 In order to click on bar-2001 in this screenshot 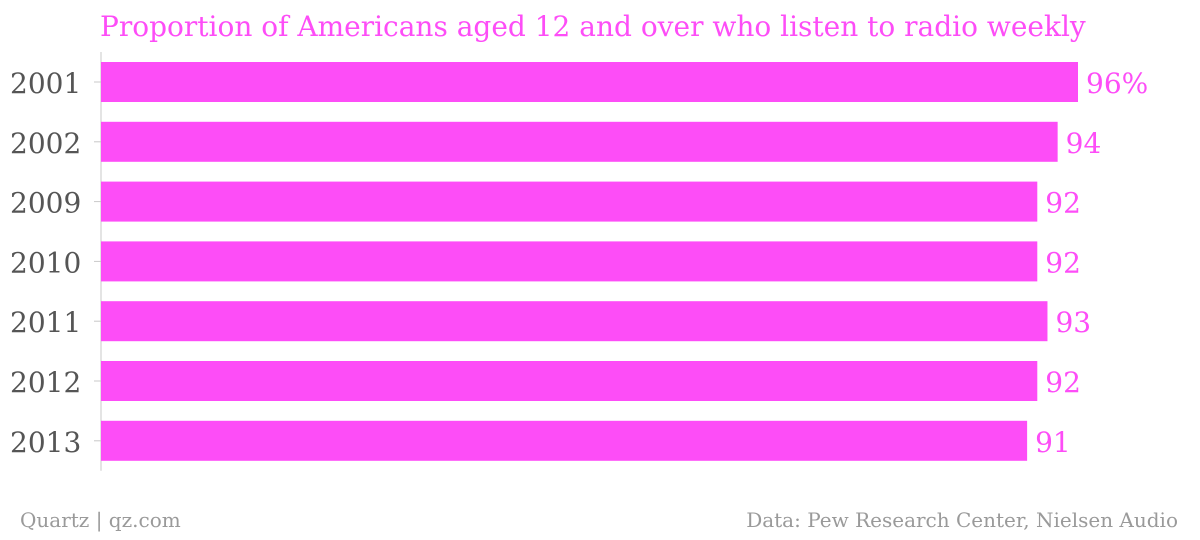, I will do `click(589, 82)`.